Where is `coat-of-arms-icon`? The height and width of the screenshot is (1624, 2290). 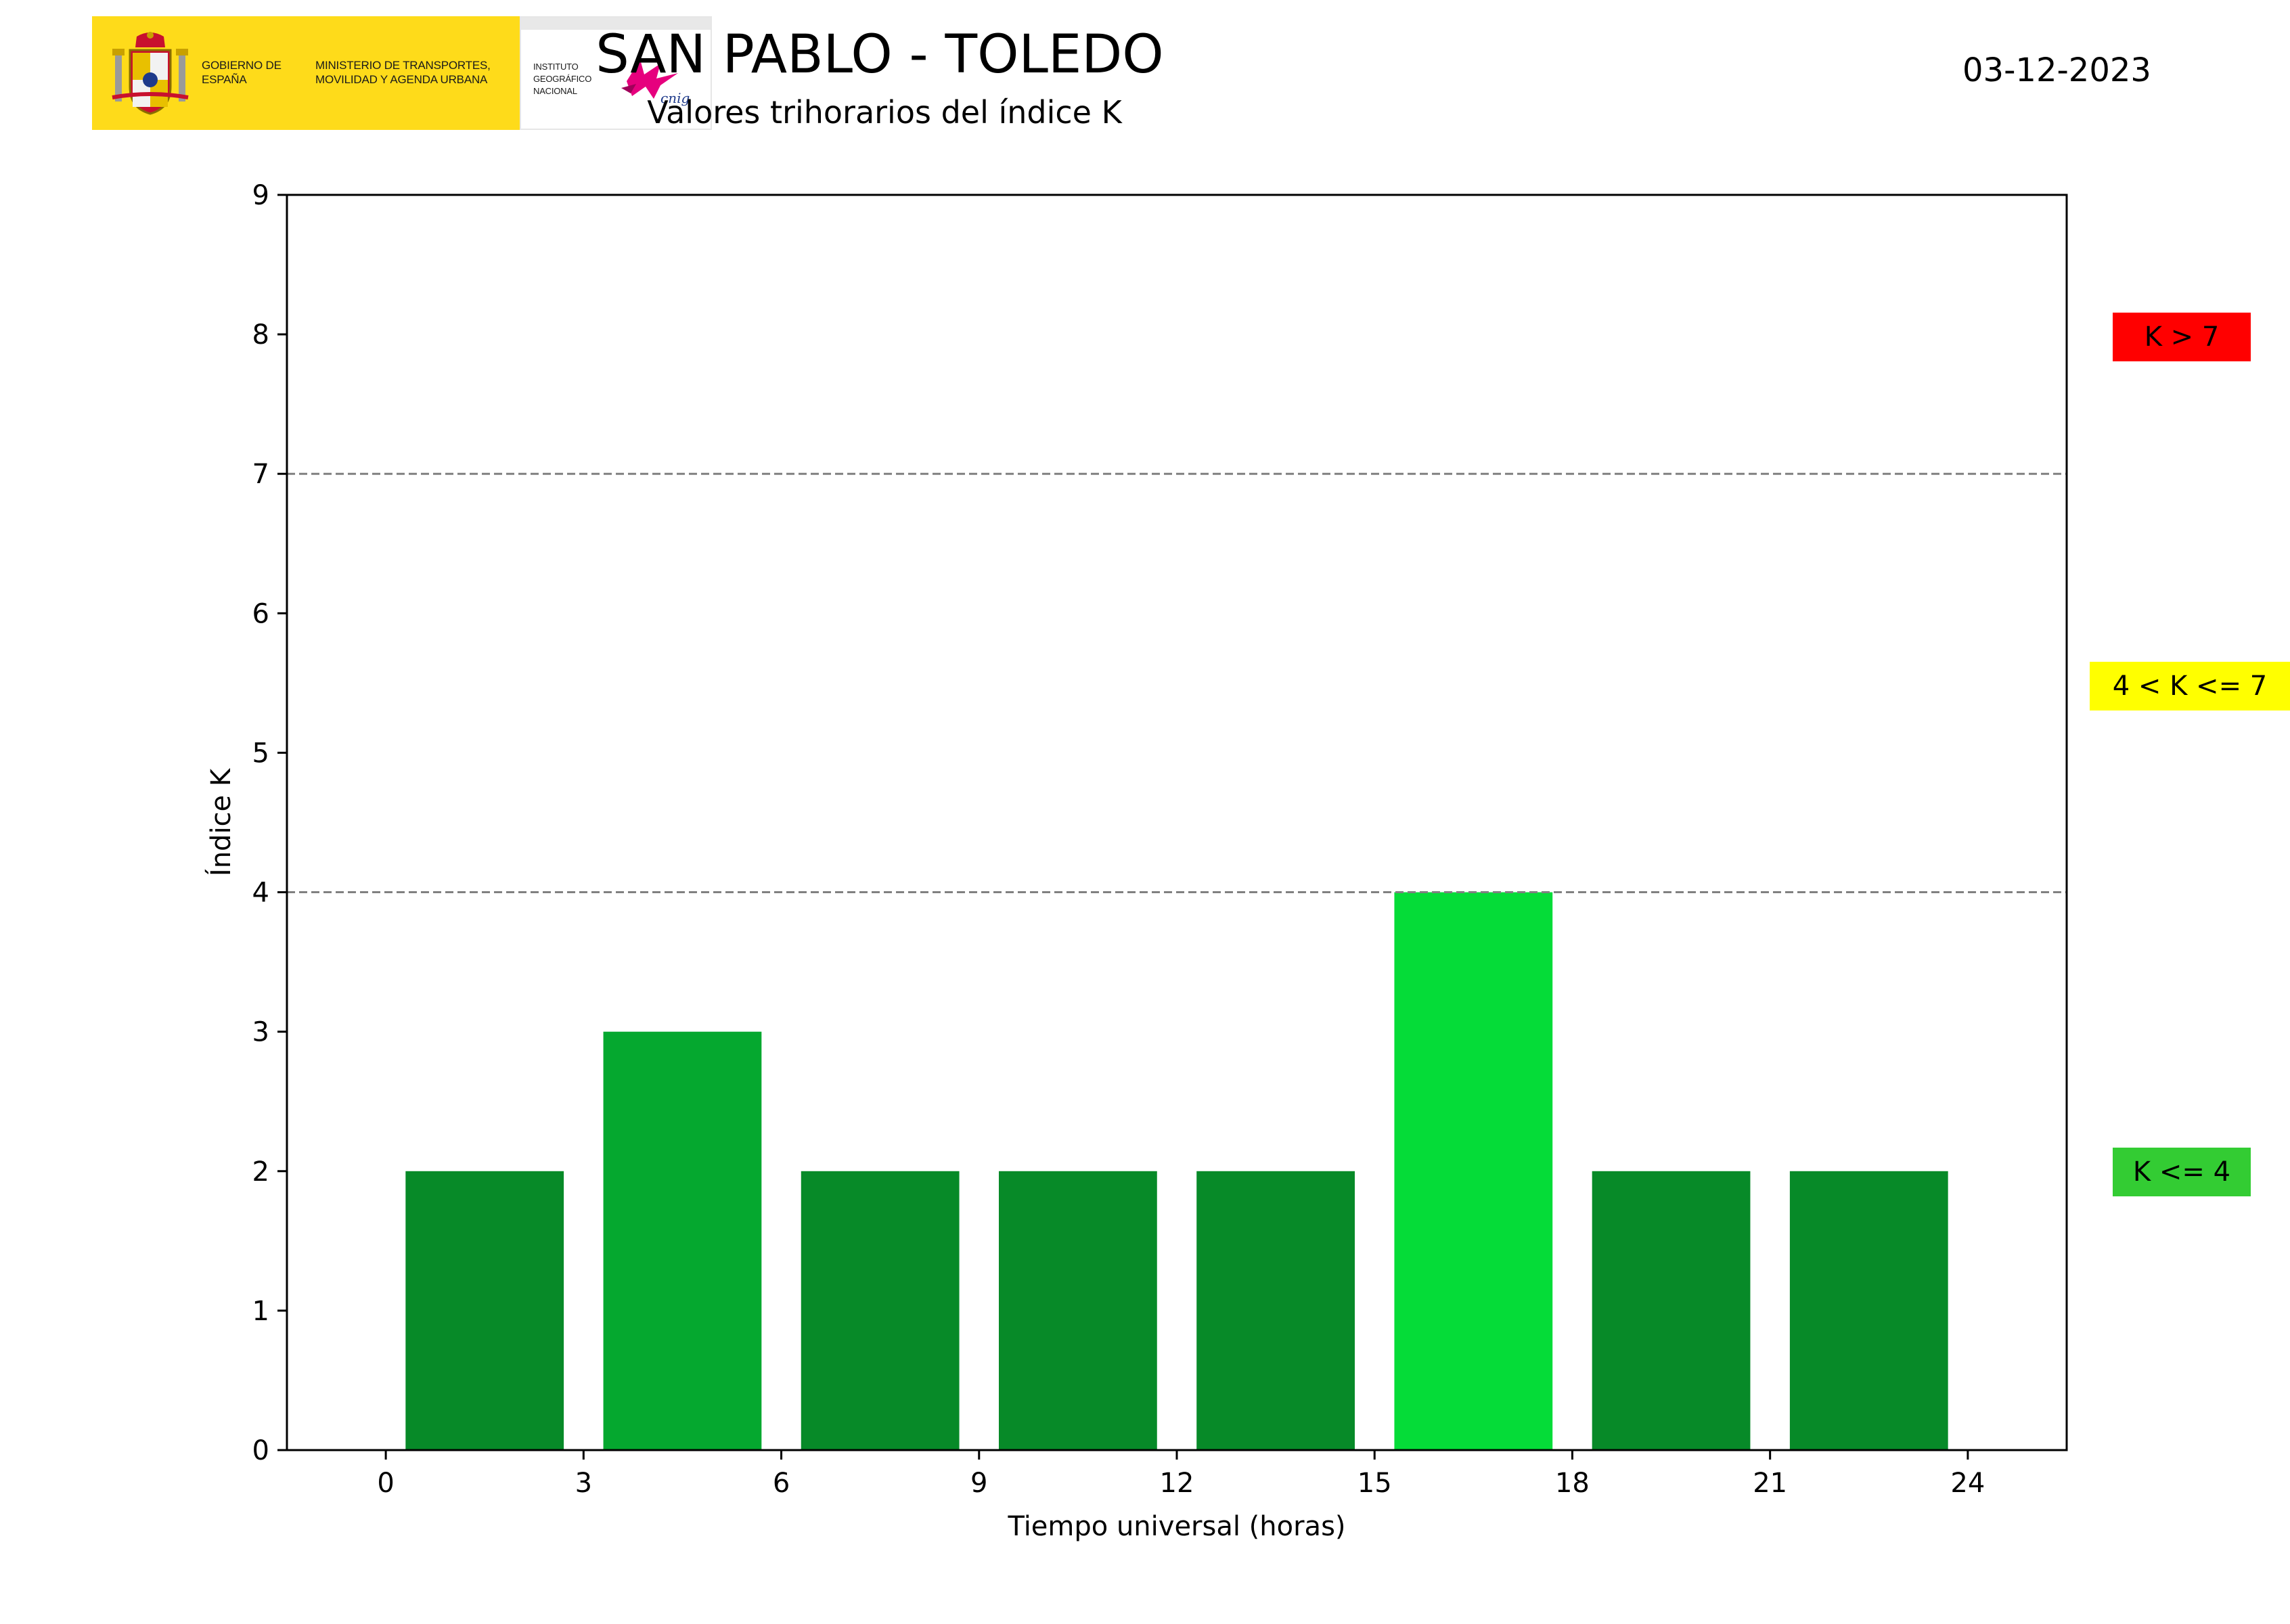
coat-of-arms-icon is located at coordinates (150, 73).